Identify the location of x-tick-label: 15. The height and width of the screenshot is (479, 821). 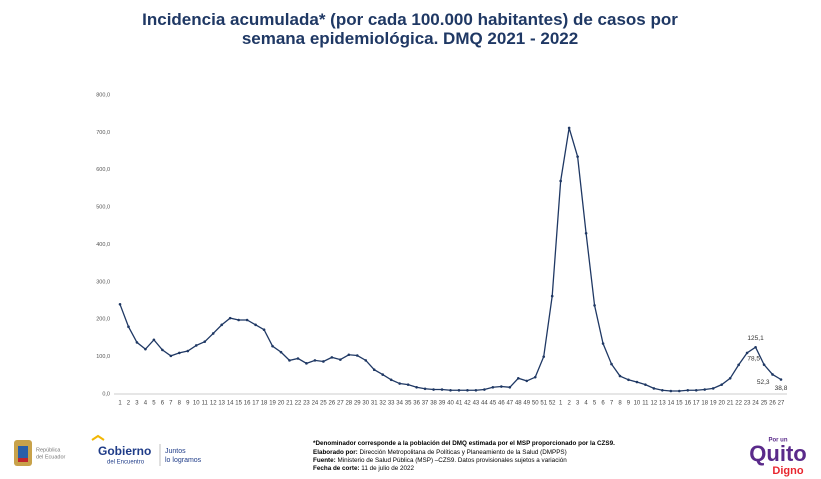
(679, 404).